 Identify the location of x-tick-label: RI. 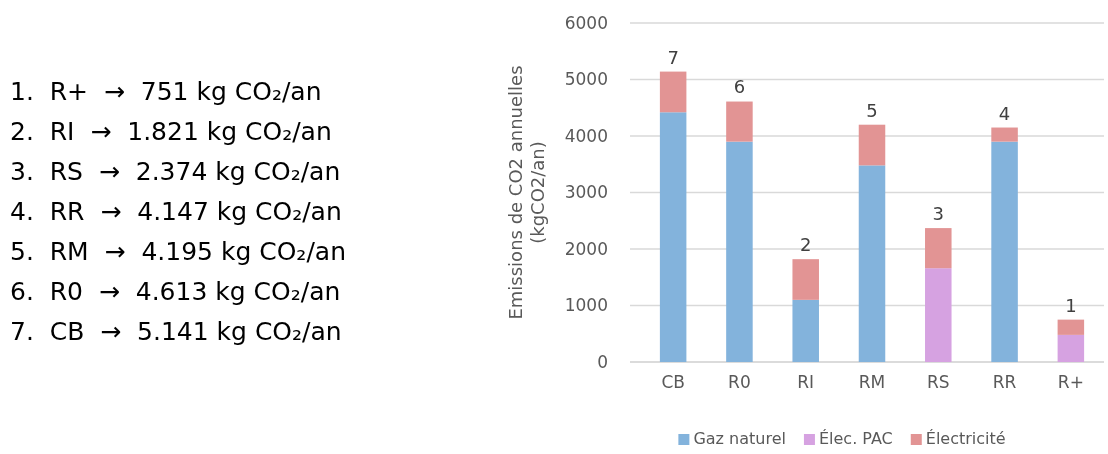
(806, 382).